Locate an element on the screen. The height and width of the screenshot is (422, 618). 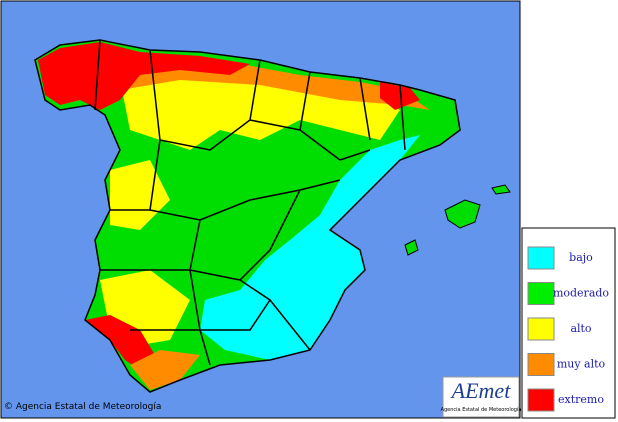
legend-label: bajo is located at coordinates (581, 257).